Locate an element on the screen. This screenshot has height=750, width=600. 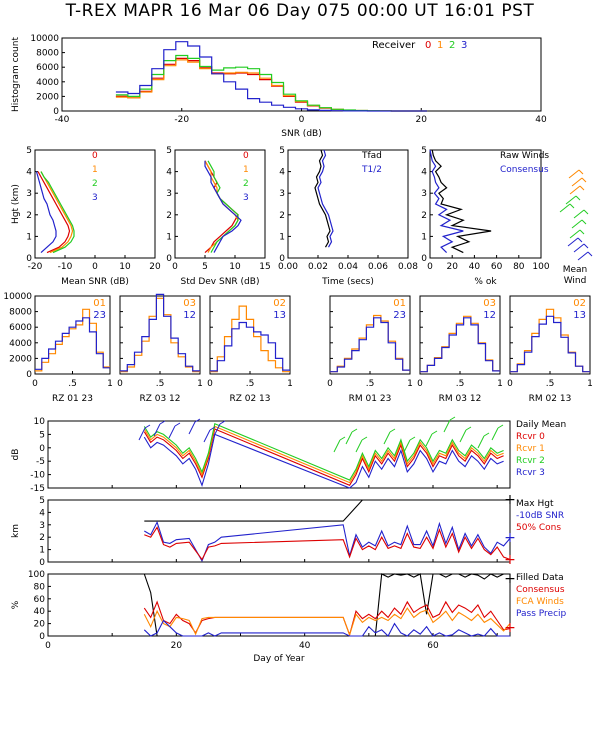
time-scales-series-Tfad is located at coordinates (322, 198).